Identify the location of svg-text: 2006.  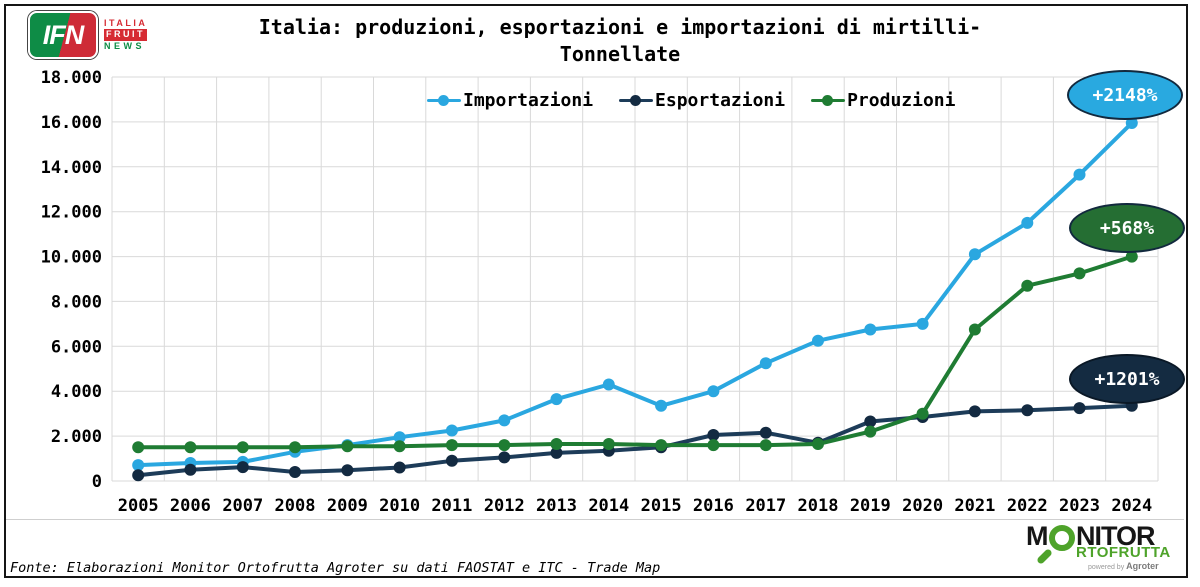
(190, 506).